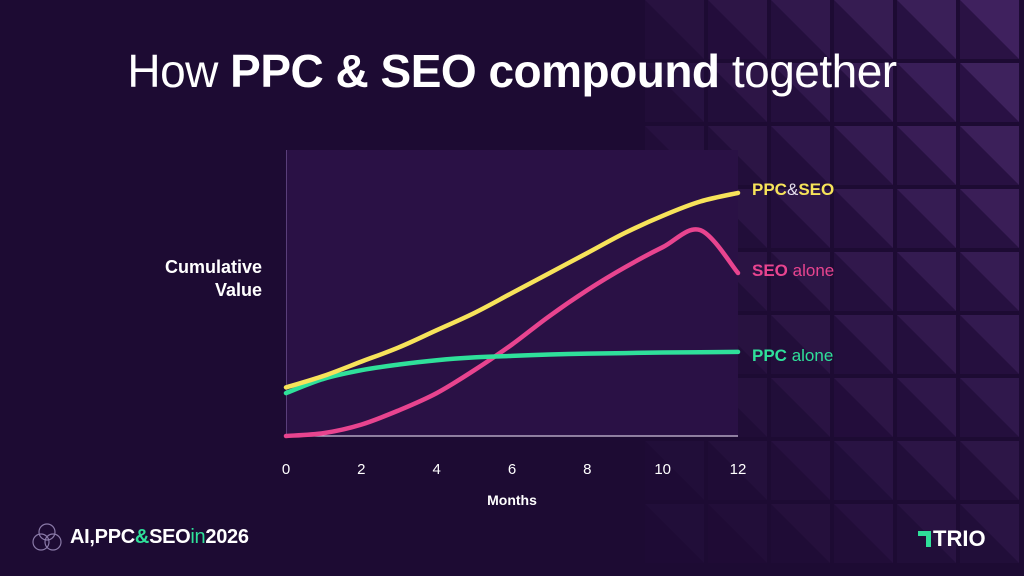  Describe the element at coordinates (512, 500) in the screenshot. I see `x-axis-label: Months` at that location.